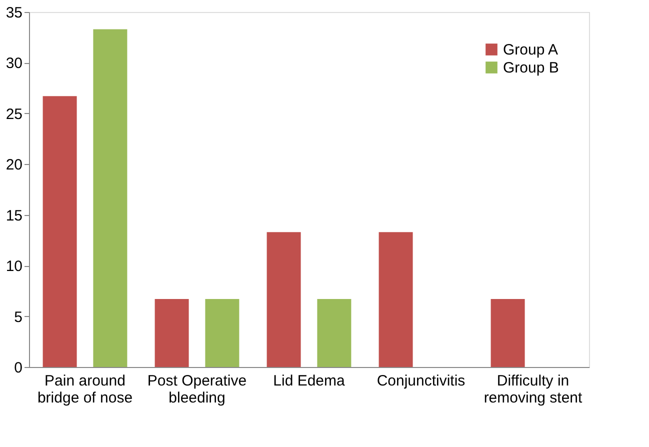 The image size is (649, 447). What do you see at coordinates (18, 317) in the screenshot?
I see `y-tick-label: 5` at bounding box center [18, 317].